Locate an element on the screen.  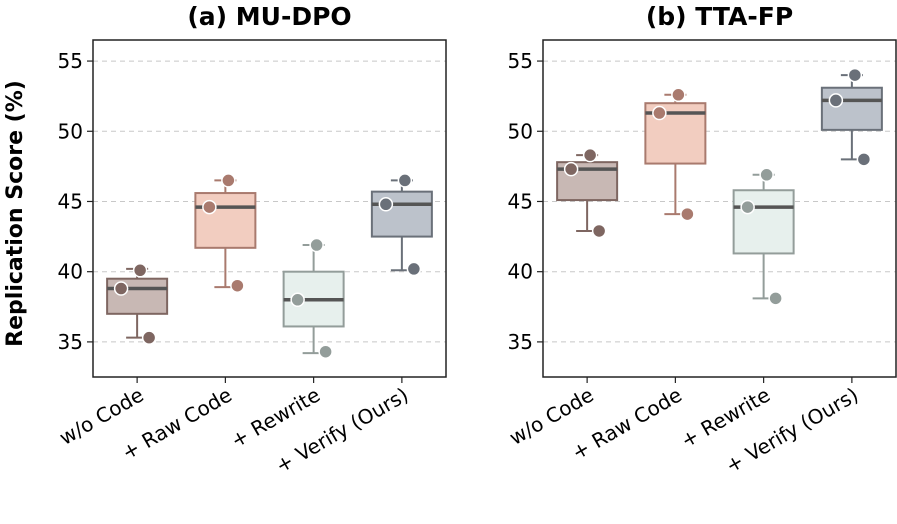
chart-title: (b) TTA-FP is located at coordinates (719, 16).